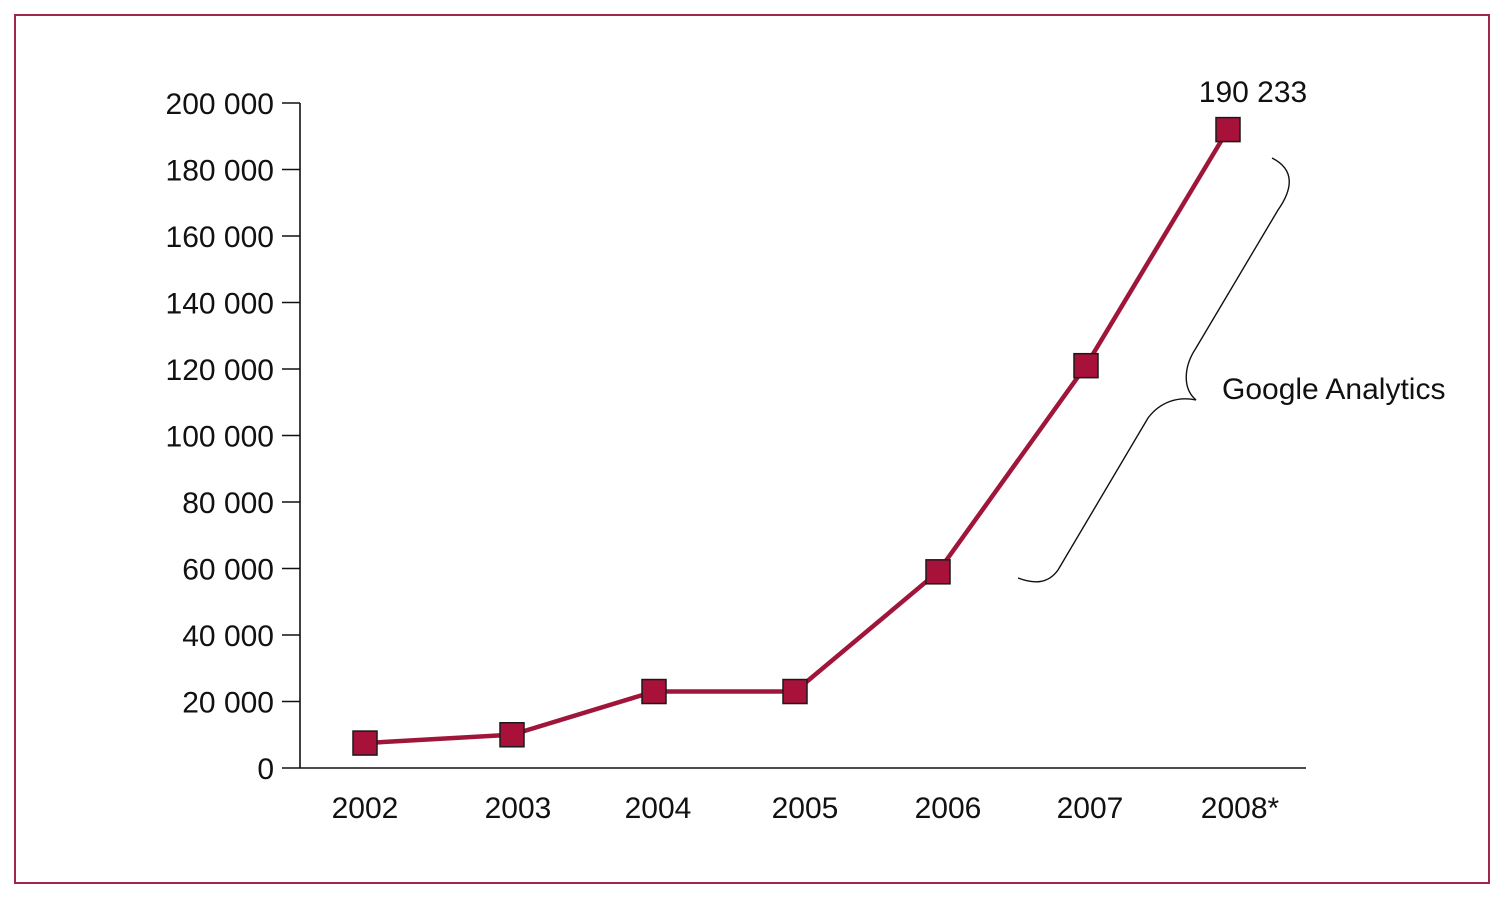 This screenshot has height=908, width=1512. What do you see at coordinates (228, 503) in the screenshot?
I see `y-tick-label: 80 000` at bounding box center [228, 503].